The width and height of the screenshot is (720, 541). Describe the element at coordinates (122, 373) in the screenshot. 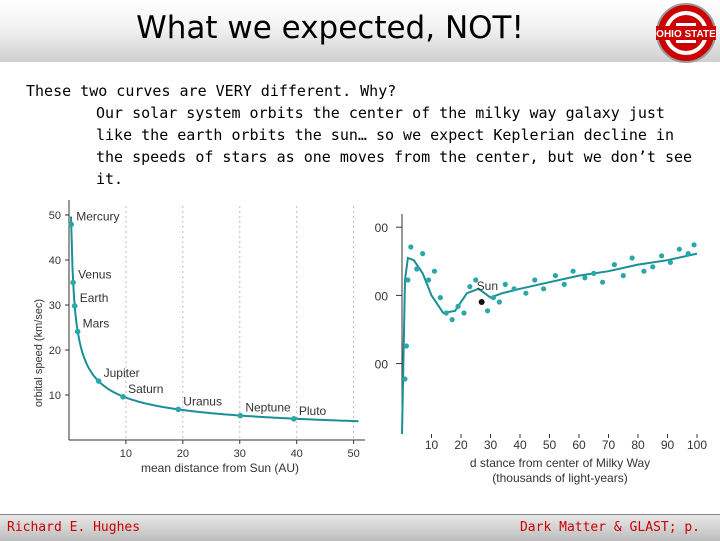

I see `planet-label: Jupiter` at that location.